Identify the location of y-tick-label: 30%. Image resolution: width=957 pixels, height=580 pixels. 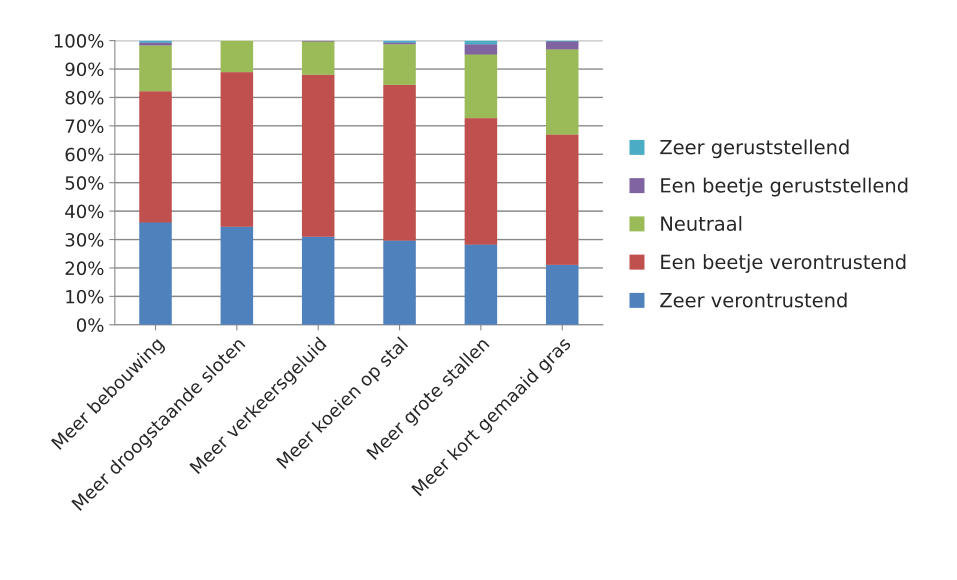
(85, 240).